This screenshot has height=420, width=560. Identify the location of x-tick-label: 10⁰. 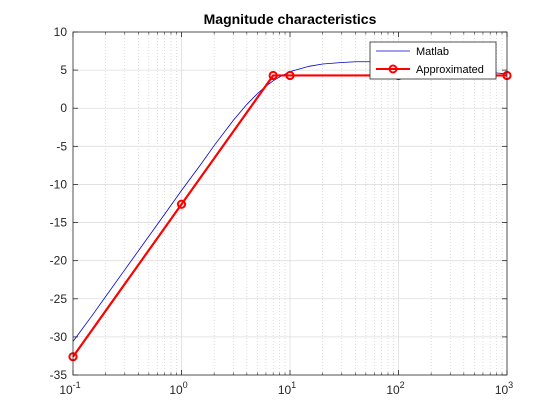
(178, 388).